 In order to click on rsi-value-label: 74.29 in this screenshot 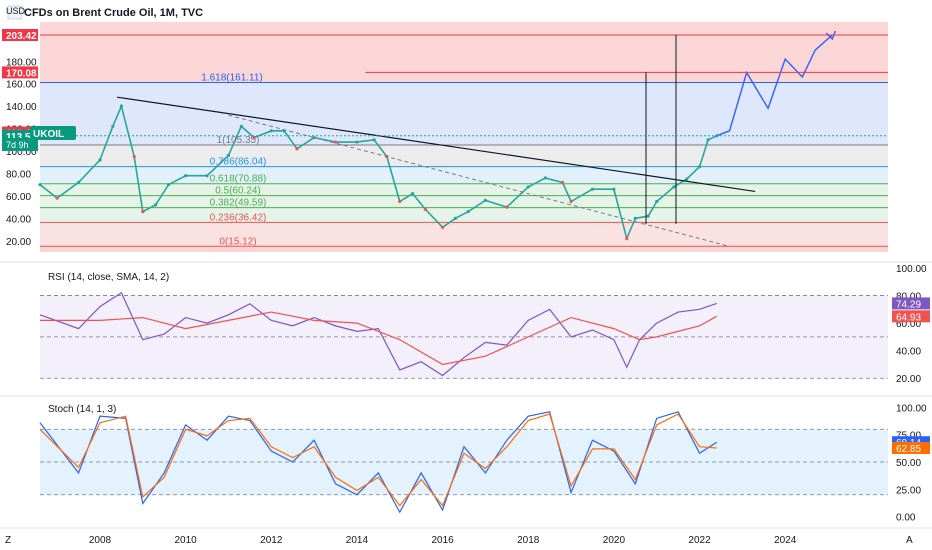, I will do `click(908, 304)`.